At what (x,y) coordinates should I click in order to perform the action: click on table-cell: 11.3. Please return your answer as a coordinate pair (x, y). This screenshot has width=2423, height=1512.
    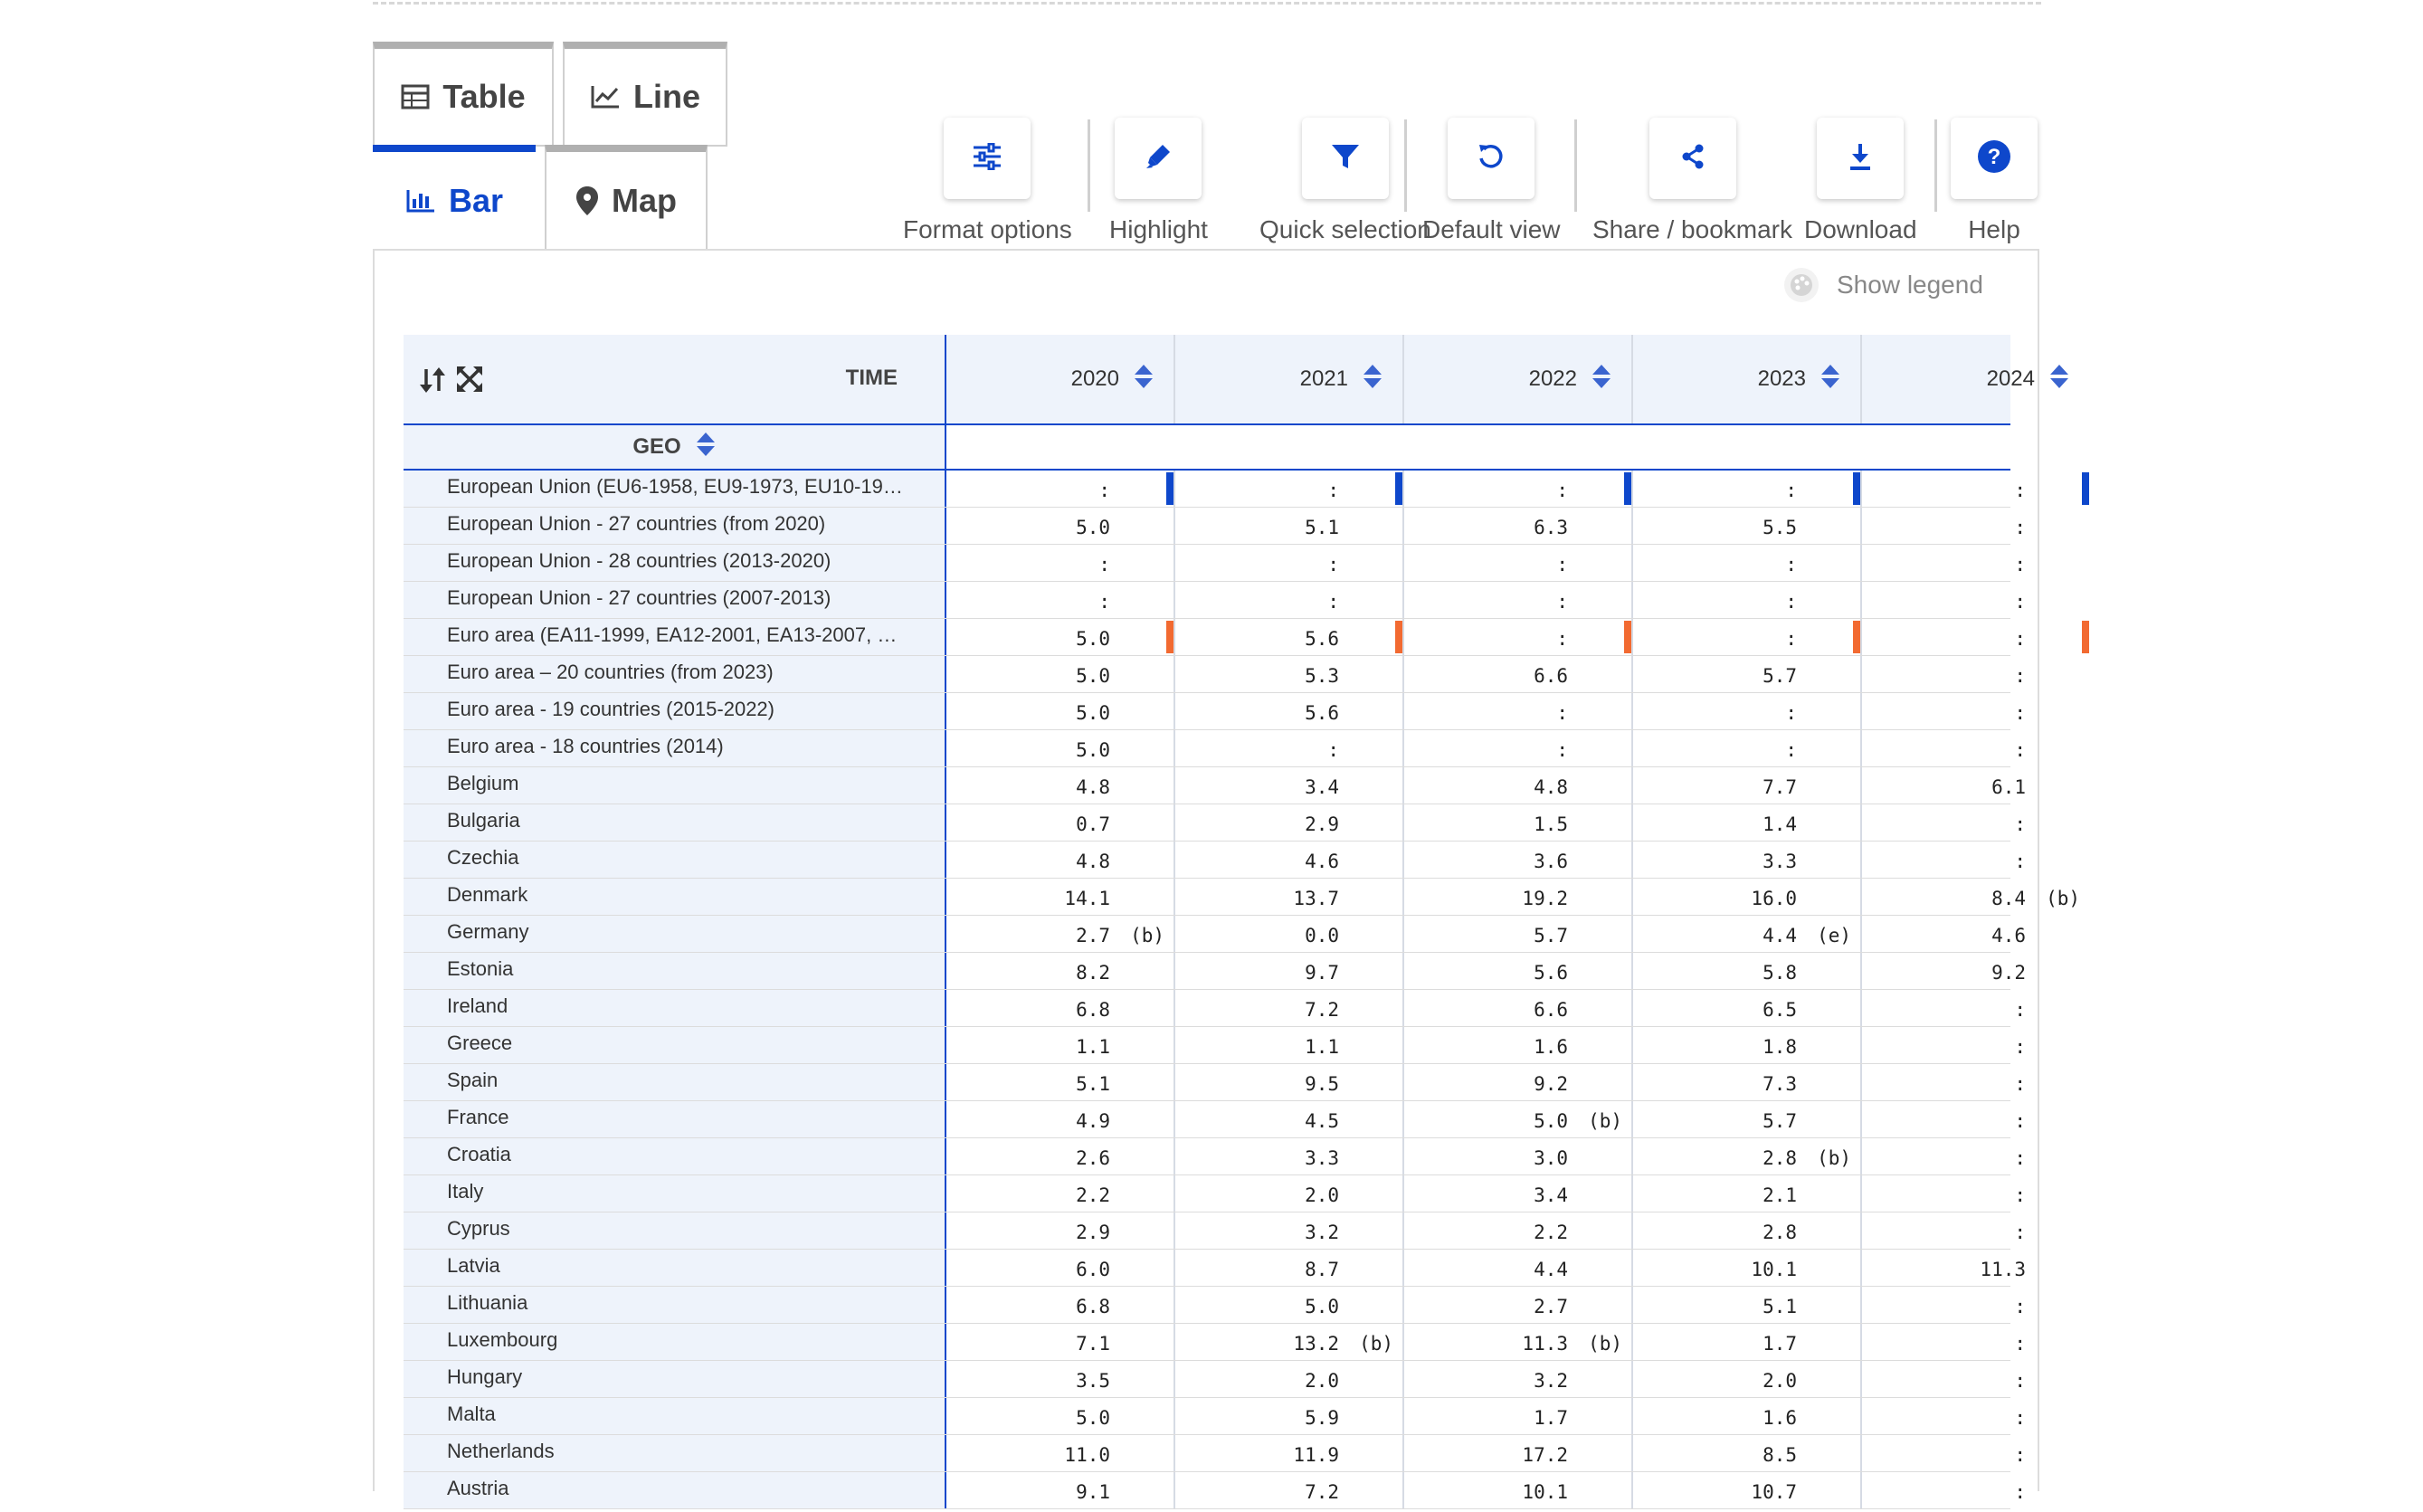
    Looking at the image, I should click on (1974, 1268).